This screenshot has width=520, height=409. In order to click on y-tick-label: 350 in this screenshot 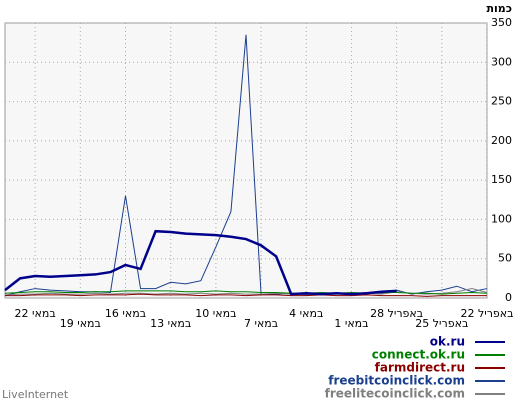, I will do `click(501, 22)`.